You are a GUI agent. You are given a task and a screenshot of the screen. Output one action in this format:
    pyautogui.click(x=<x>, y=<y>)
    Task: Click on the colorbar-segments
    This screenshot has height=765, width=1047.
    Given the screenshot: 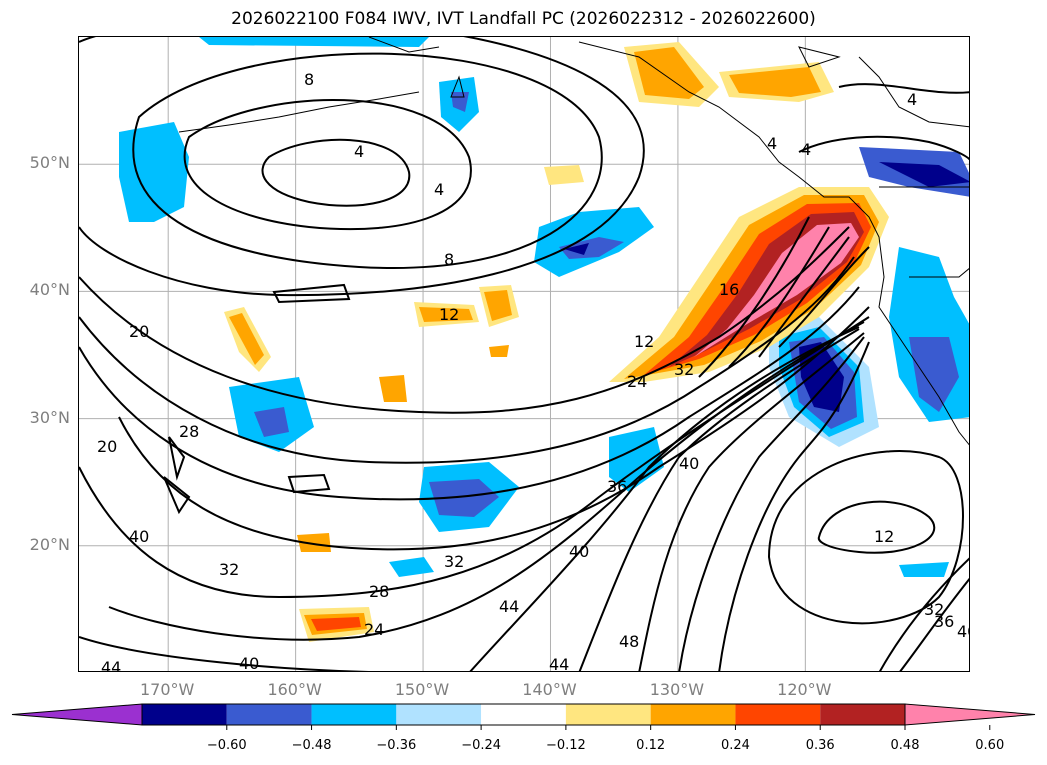 What is the action you would take?
    pyautogui.click(x=523, y=716)
    